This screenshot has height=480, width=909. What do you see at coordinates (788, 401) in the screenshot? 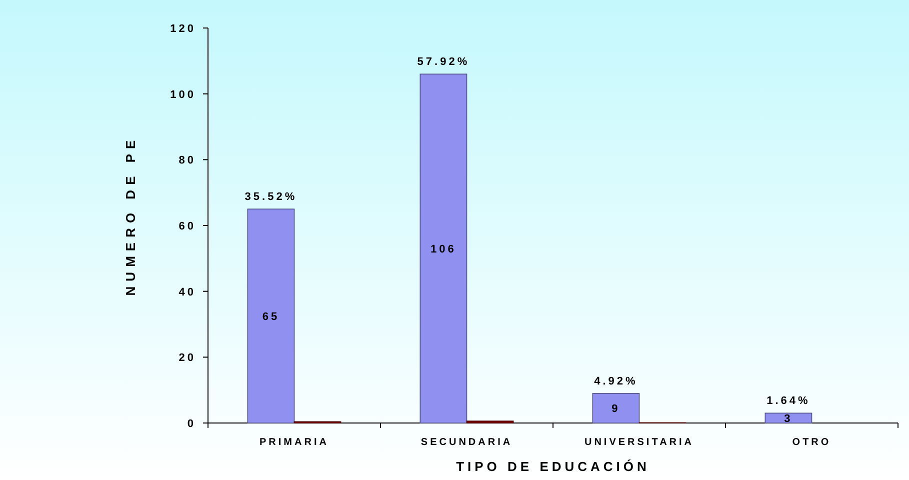
I see `annotation: 1.64%` at bounding box center [788, 401].